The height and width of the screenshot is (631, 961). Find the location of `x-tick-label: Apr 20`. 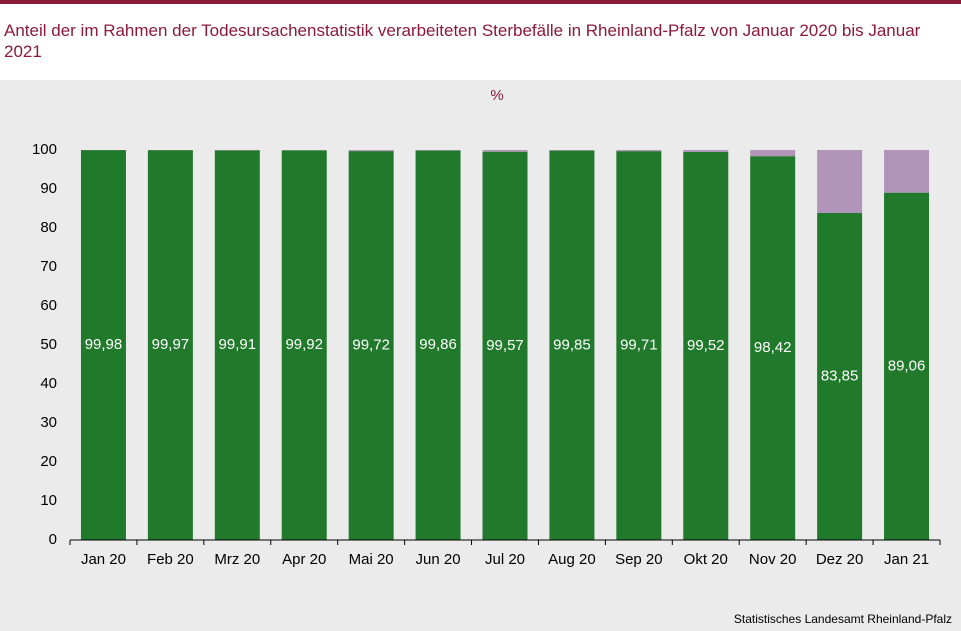

x-tick-label: Apr 20 is located at coordinates (304, 559).